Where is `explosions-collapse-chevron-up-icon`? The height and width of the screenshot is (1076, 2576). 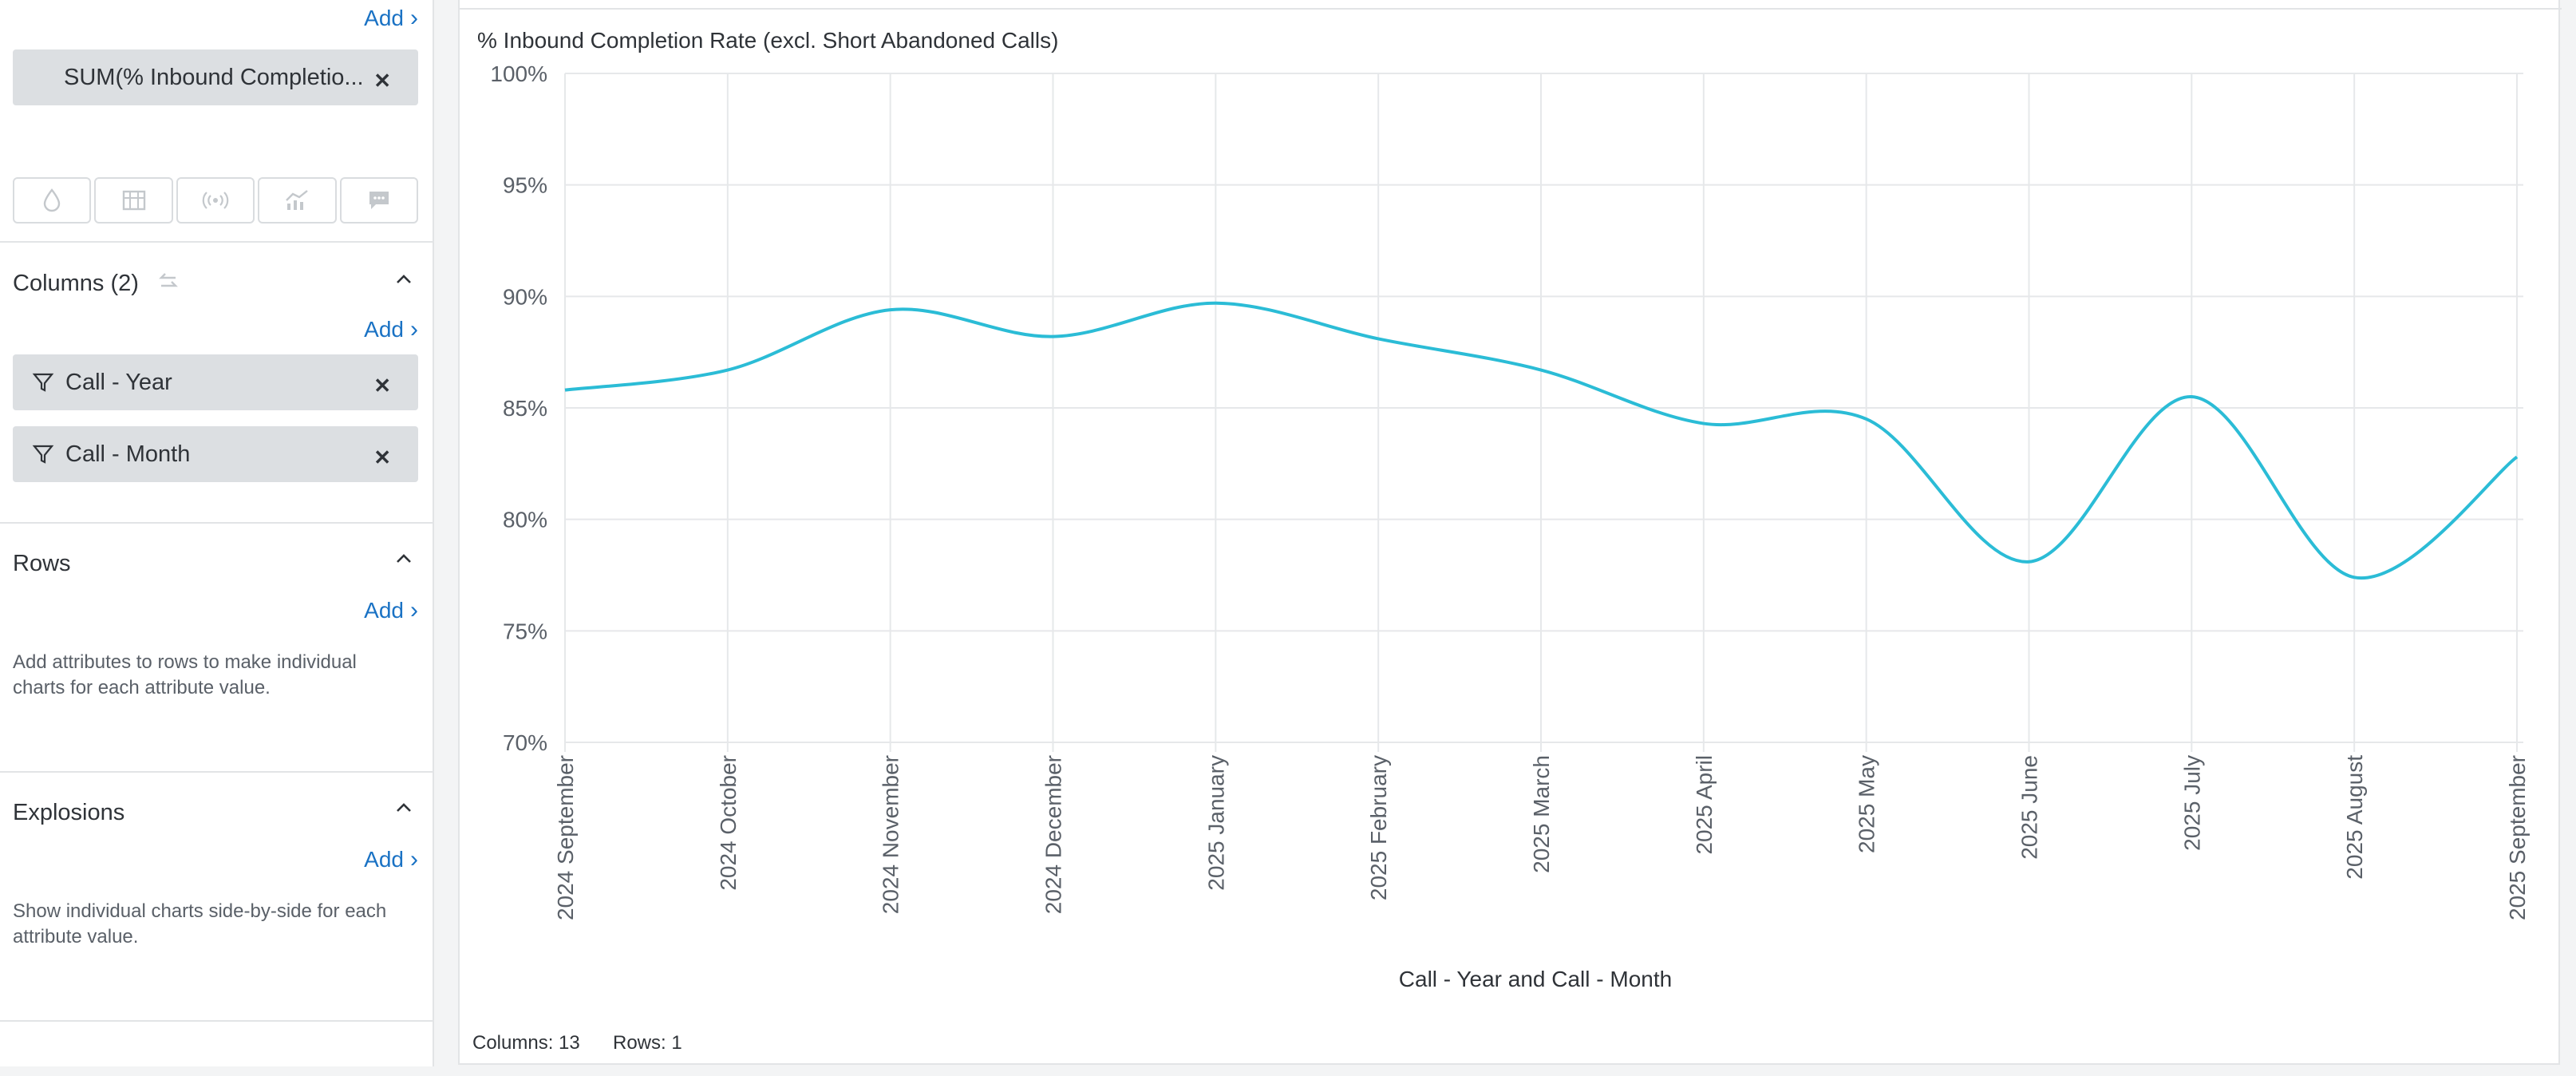 explosions-collapse-chevron-up-icon is located at coordinates (403, 807).